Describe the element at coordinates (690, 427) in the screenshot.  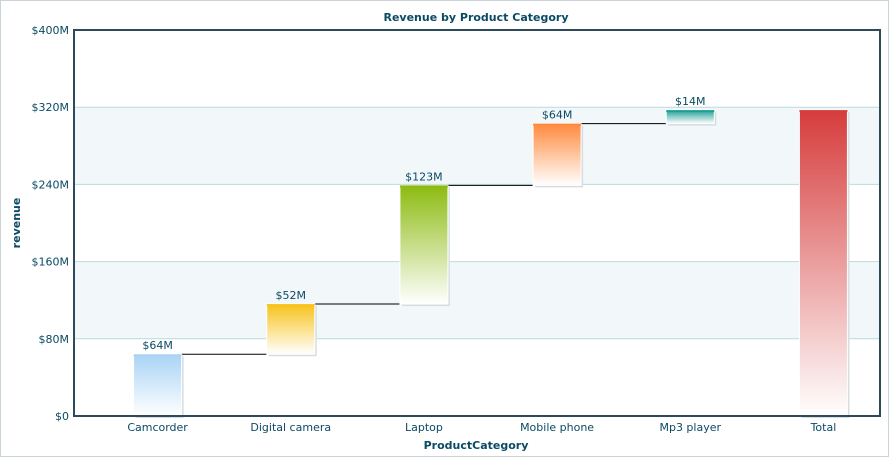
I see `x-tick-label: Mp3 player` at that location.